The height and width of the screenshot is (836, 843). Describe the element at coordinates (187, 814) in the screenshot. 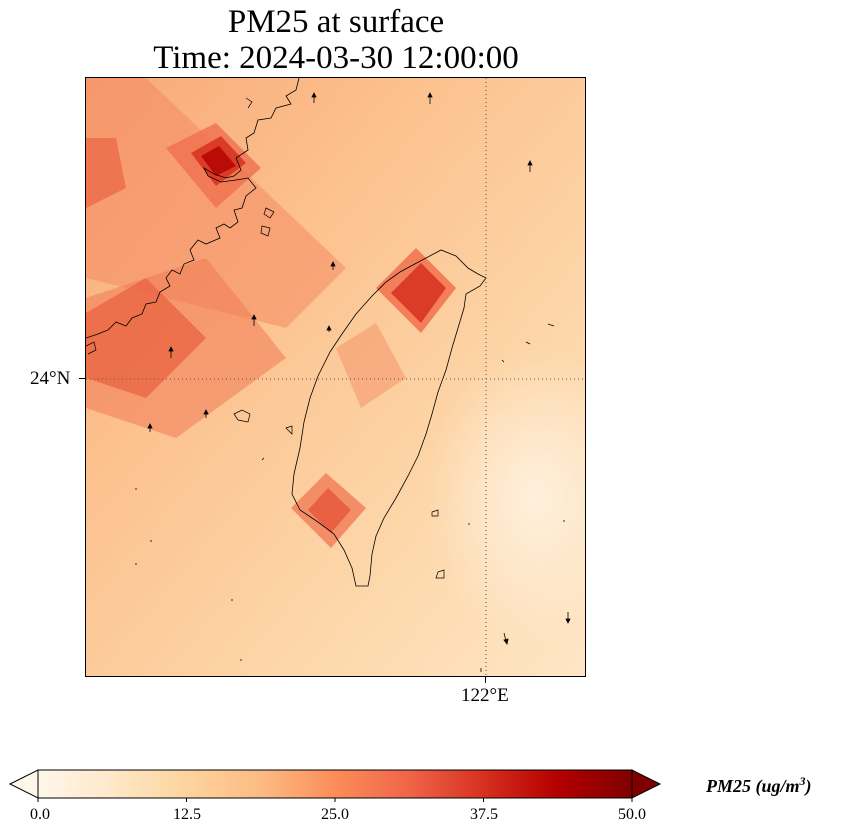

I see `colorbar-tick-1: 12.5` at that location.